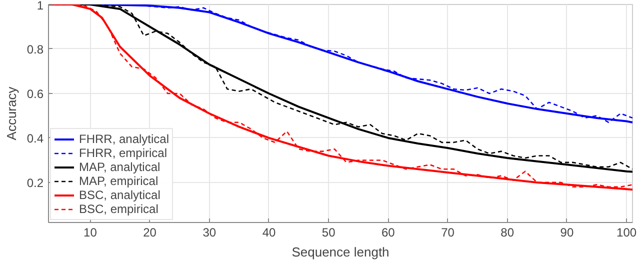  I want to click on x-tick-label: 30, so click(209, 233).